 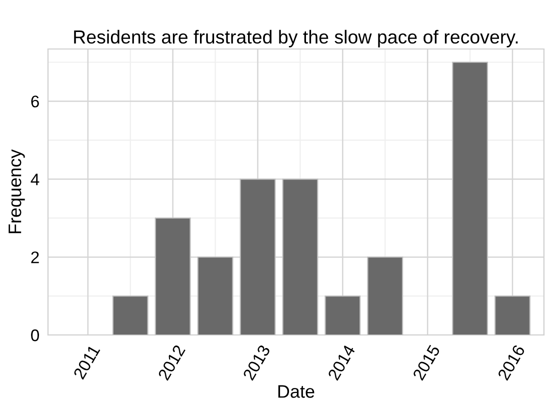 What do you see at coordinates (35, 257) in the screenshot?
I see `y-tick-label: 2` at bounding box center [35, 257].